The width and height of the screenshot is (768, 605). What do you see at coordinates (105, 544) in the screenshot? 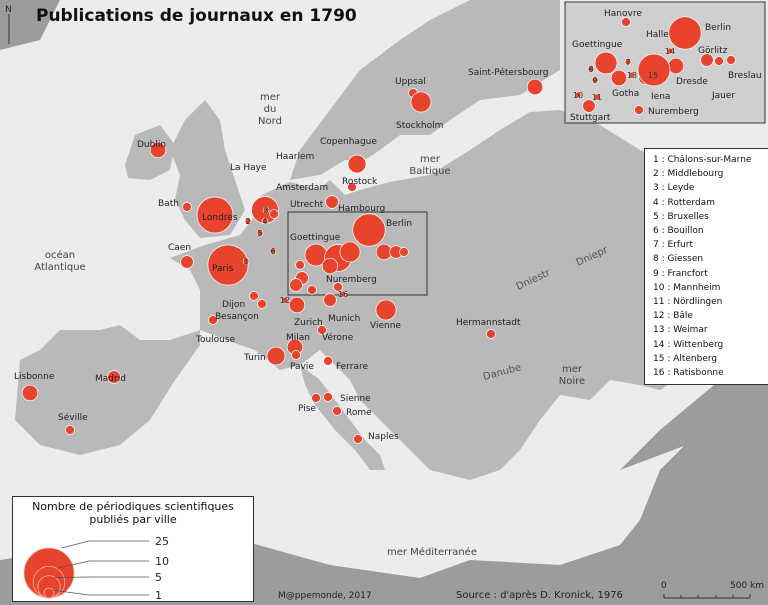
I see `legend-leader` at bounding box center [105, 544].